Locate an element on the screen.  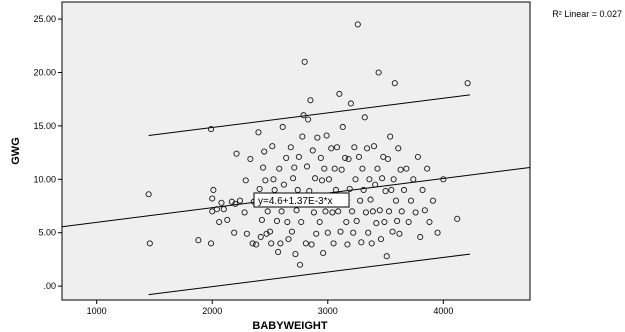
r2-label: R² Linear = 0.027 is located at coordinates (587, 14).